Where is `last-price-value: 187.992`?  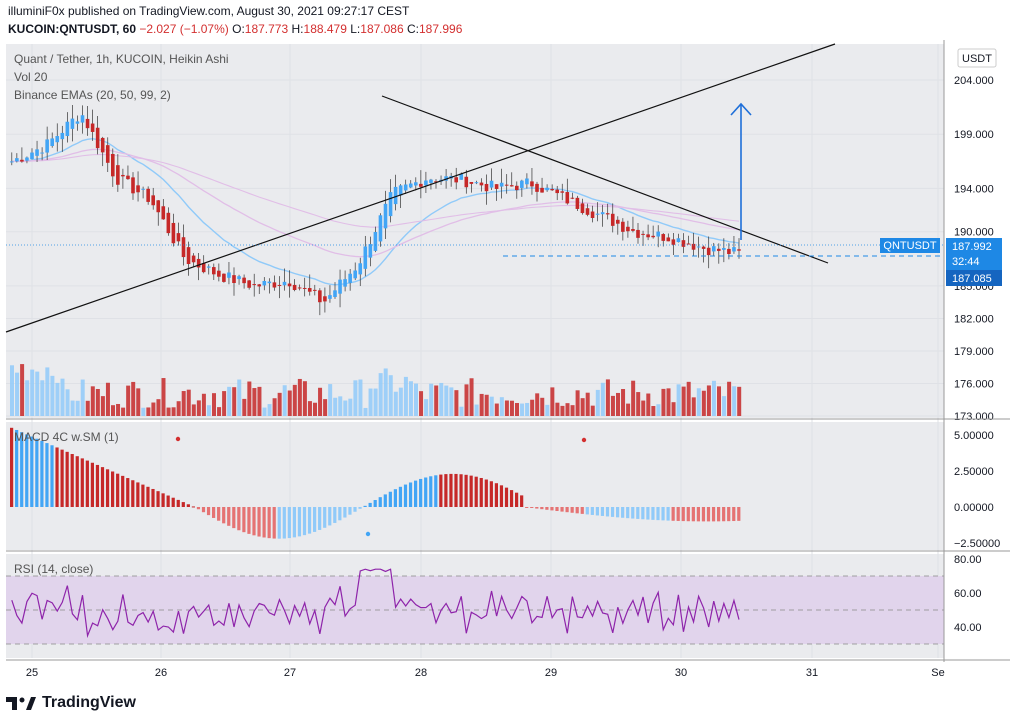
last-price-value: 187.992 is located at coordinates (972, 247).